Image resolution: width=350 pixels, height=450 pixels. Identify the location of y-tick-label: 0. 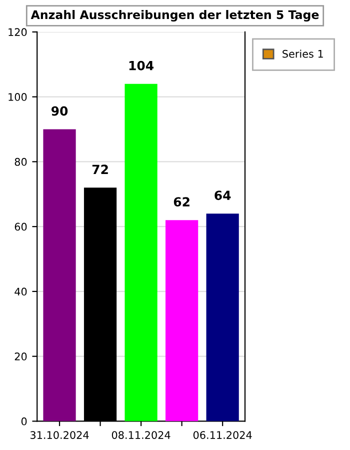
(24, 421).